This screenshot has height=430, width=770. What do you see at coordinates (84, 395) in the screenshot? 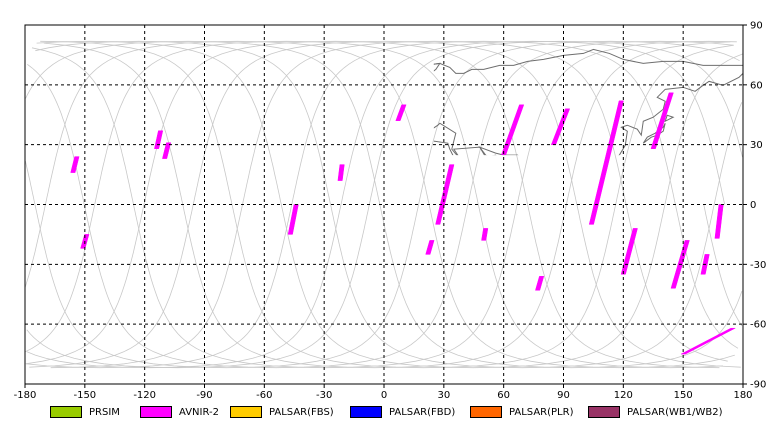
I see `x-tick-label: -150` at bounding box center [84, 395].